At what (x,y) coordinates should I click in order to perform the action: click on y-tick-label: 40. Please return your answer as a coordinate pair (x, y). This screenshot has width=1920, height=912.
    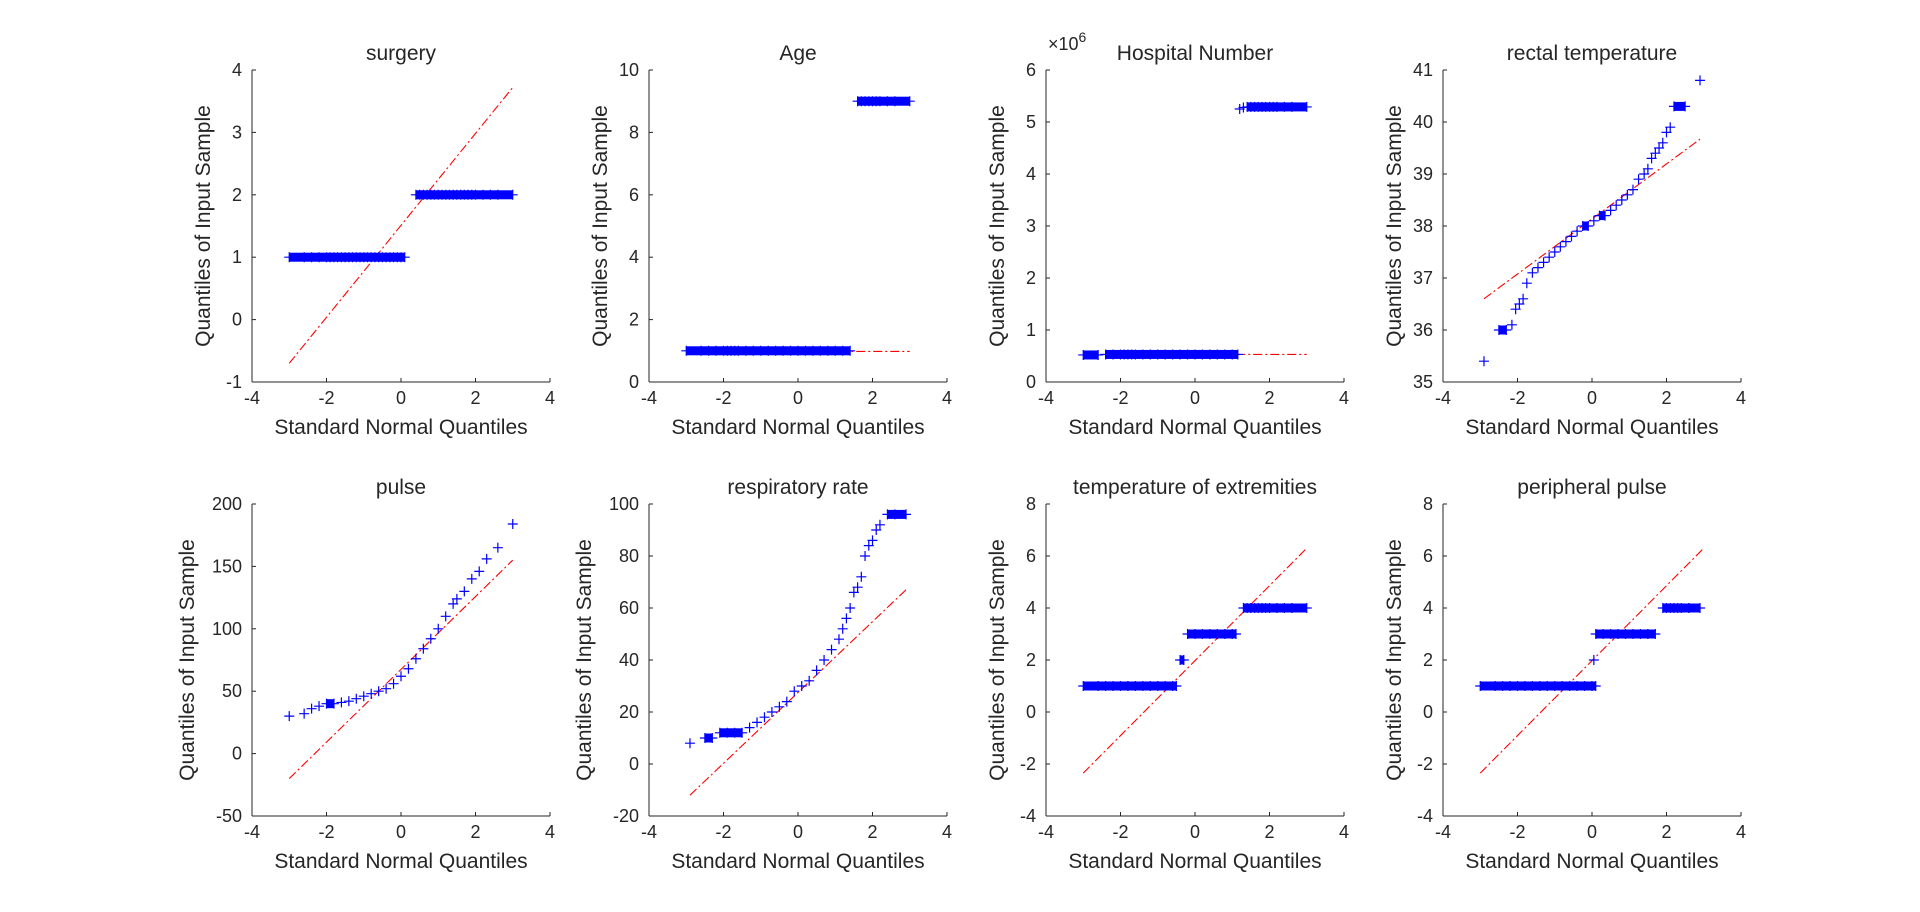
    Looking at the image, I should click on (629, 660).